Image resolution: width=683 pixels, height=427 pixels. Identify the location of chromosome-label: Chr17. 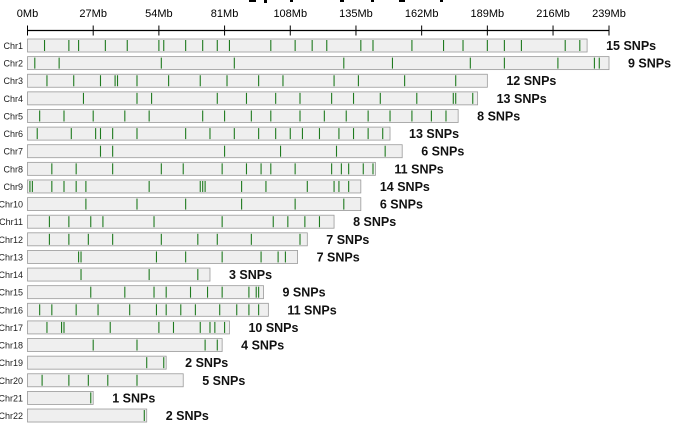
(11, 328).